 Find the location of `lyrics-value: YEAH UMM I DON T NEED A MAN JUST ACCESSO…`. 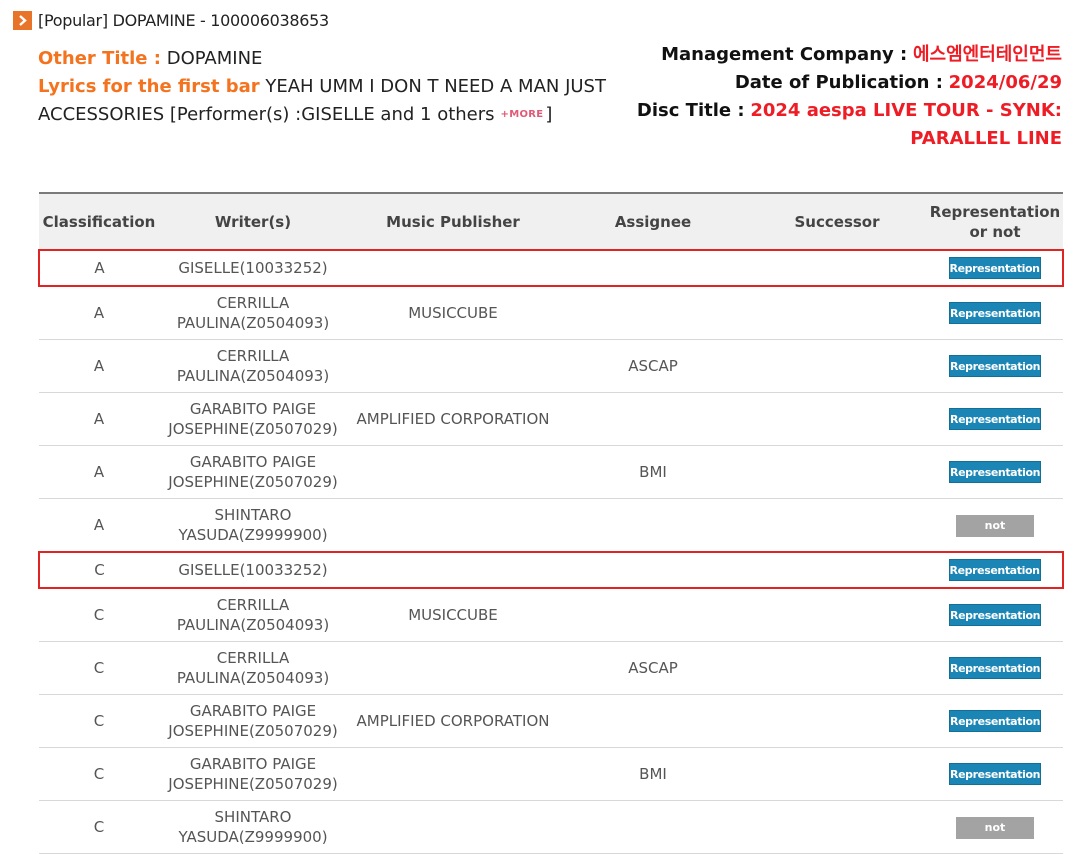

lyrics-value: YEAH UMM I DON T NEED A MAN JUST ACCESSO… is located at coordinates (322, 100).